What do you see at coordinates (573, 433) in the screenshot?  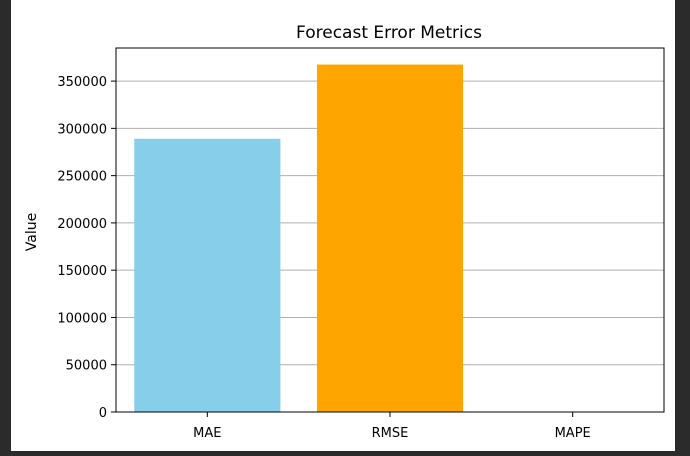 I see `x-tick-label-mape: MAPE` at bounding box center [573, 433].